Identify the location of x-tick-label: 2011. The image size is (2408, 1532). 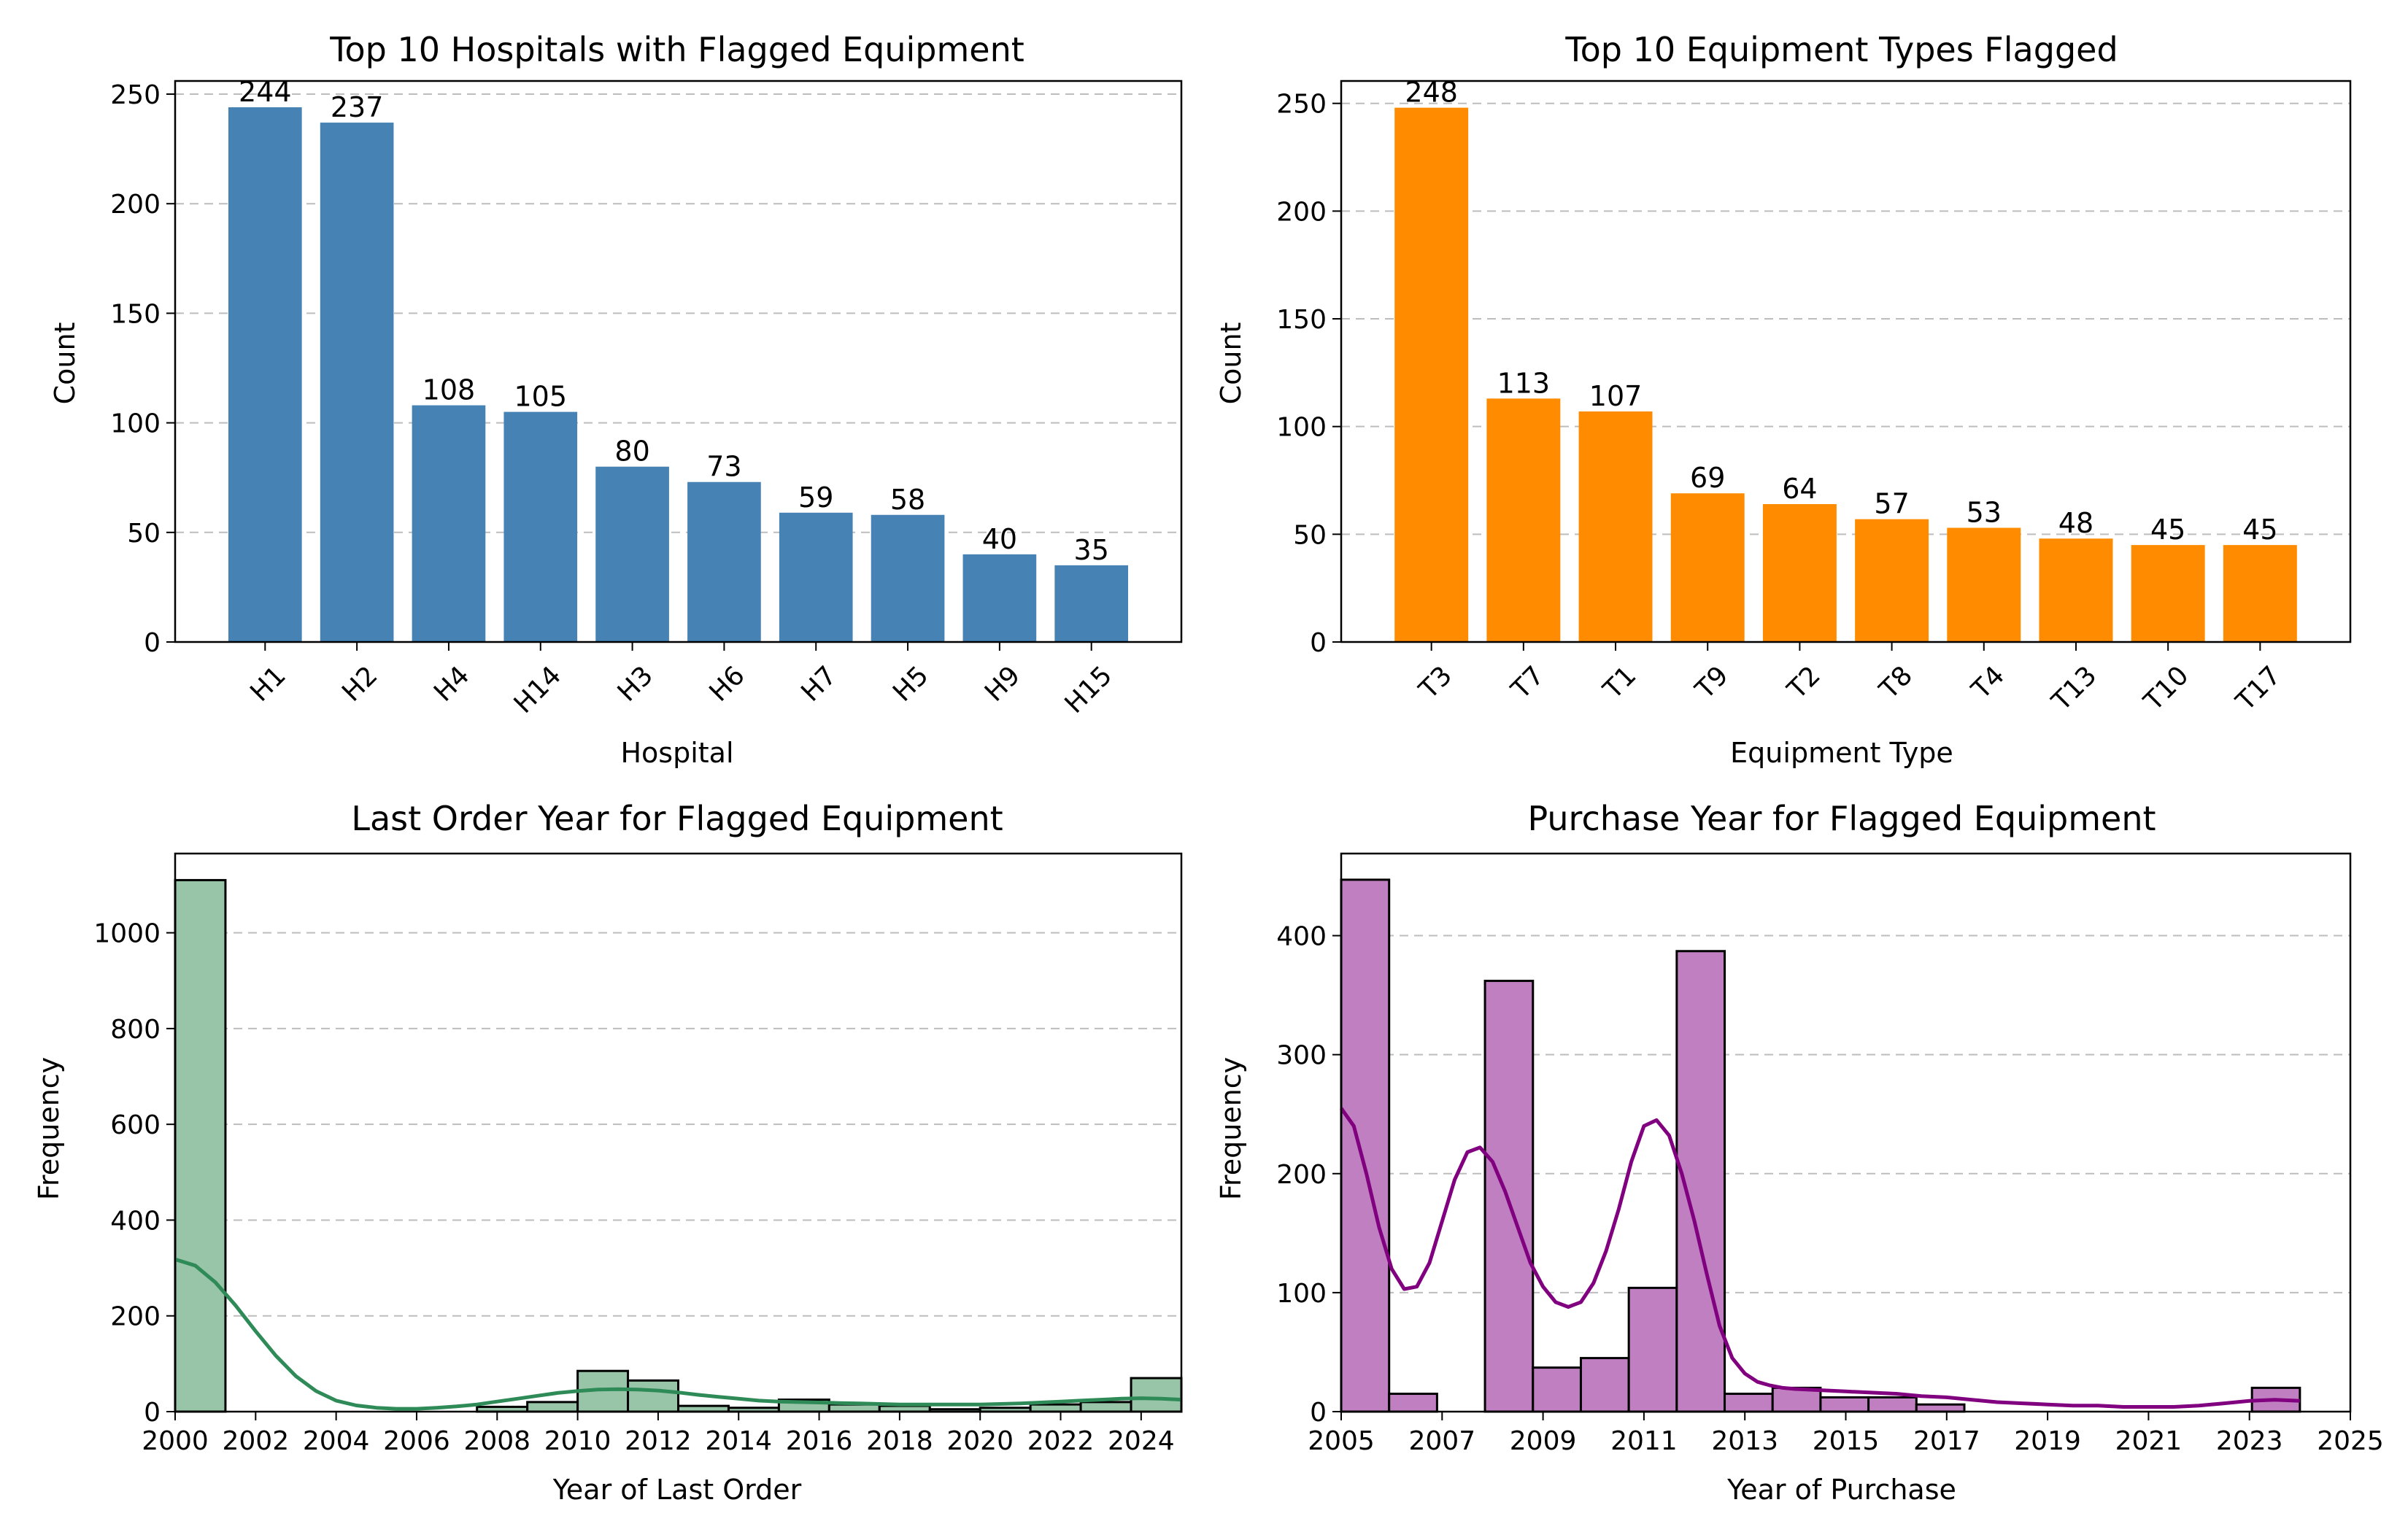
(1644, 1441).